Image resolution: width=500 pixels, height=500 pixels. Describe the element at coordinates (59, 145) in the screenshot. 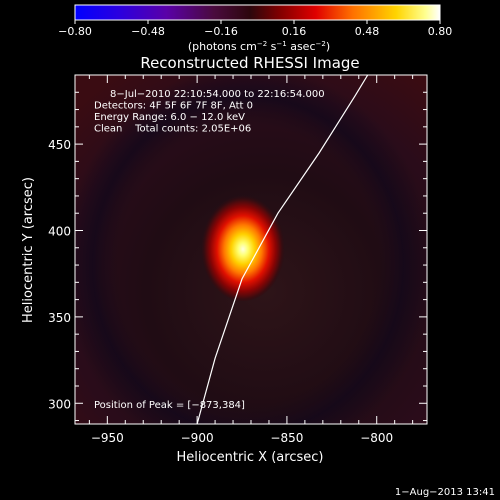

I see `y-tick-label: 450` at that location.